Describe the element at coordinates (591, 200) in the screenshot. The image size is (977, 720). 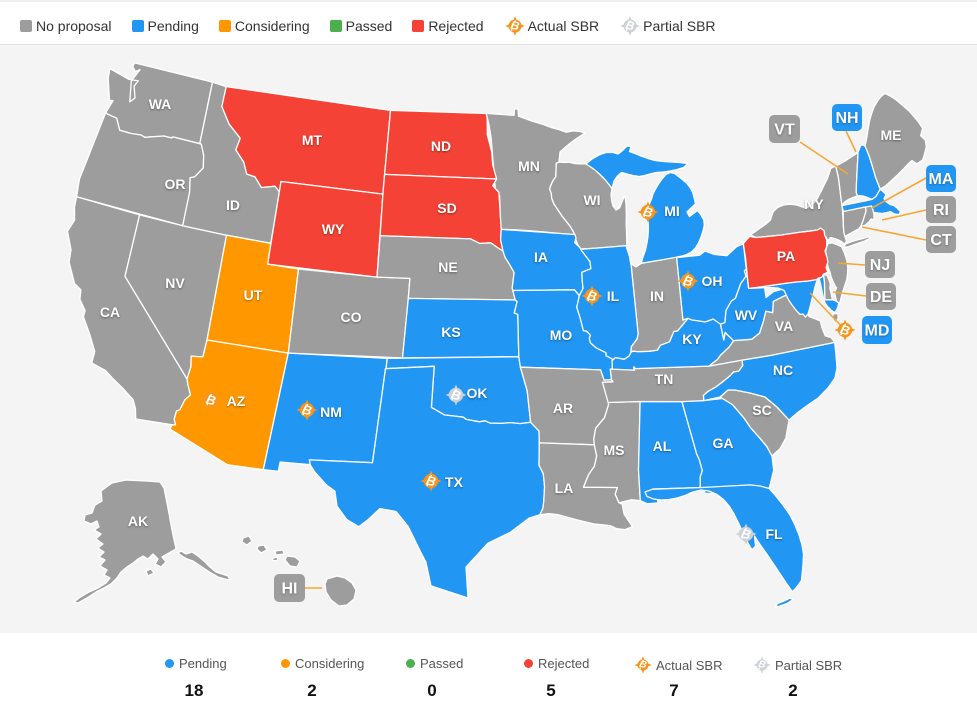
I see `svg-text: WI` at that location.